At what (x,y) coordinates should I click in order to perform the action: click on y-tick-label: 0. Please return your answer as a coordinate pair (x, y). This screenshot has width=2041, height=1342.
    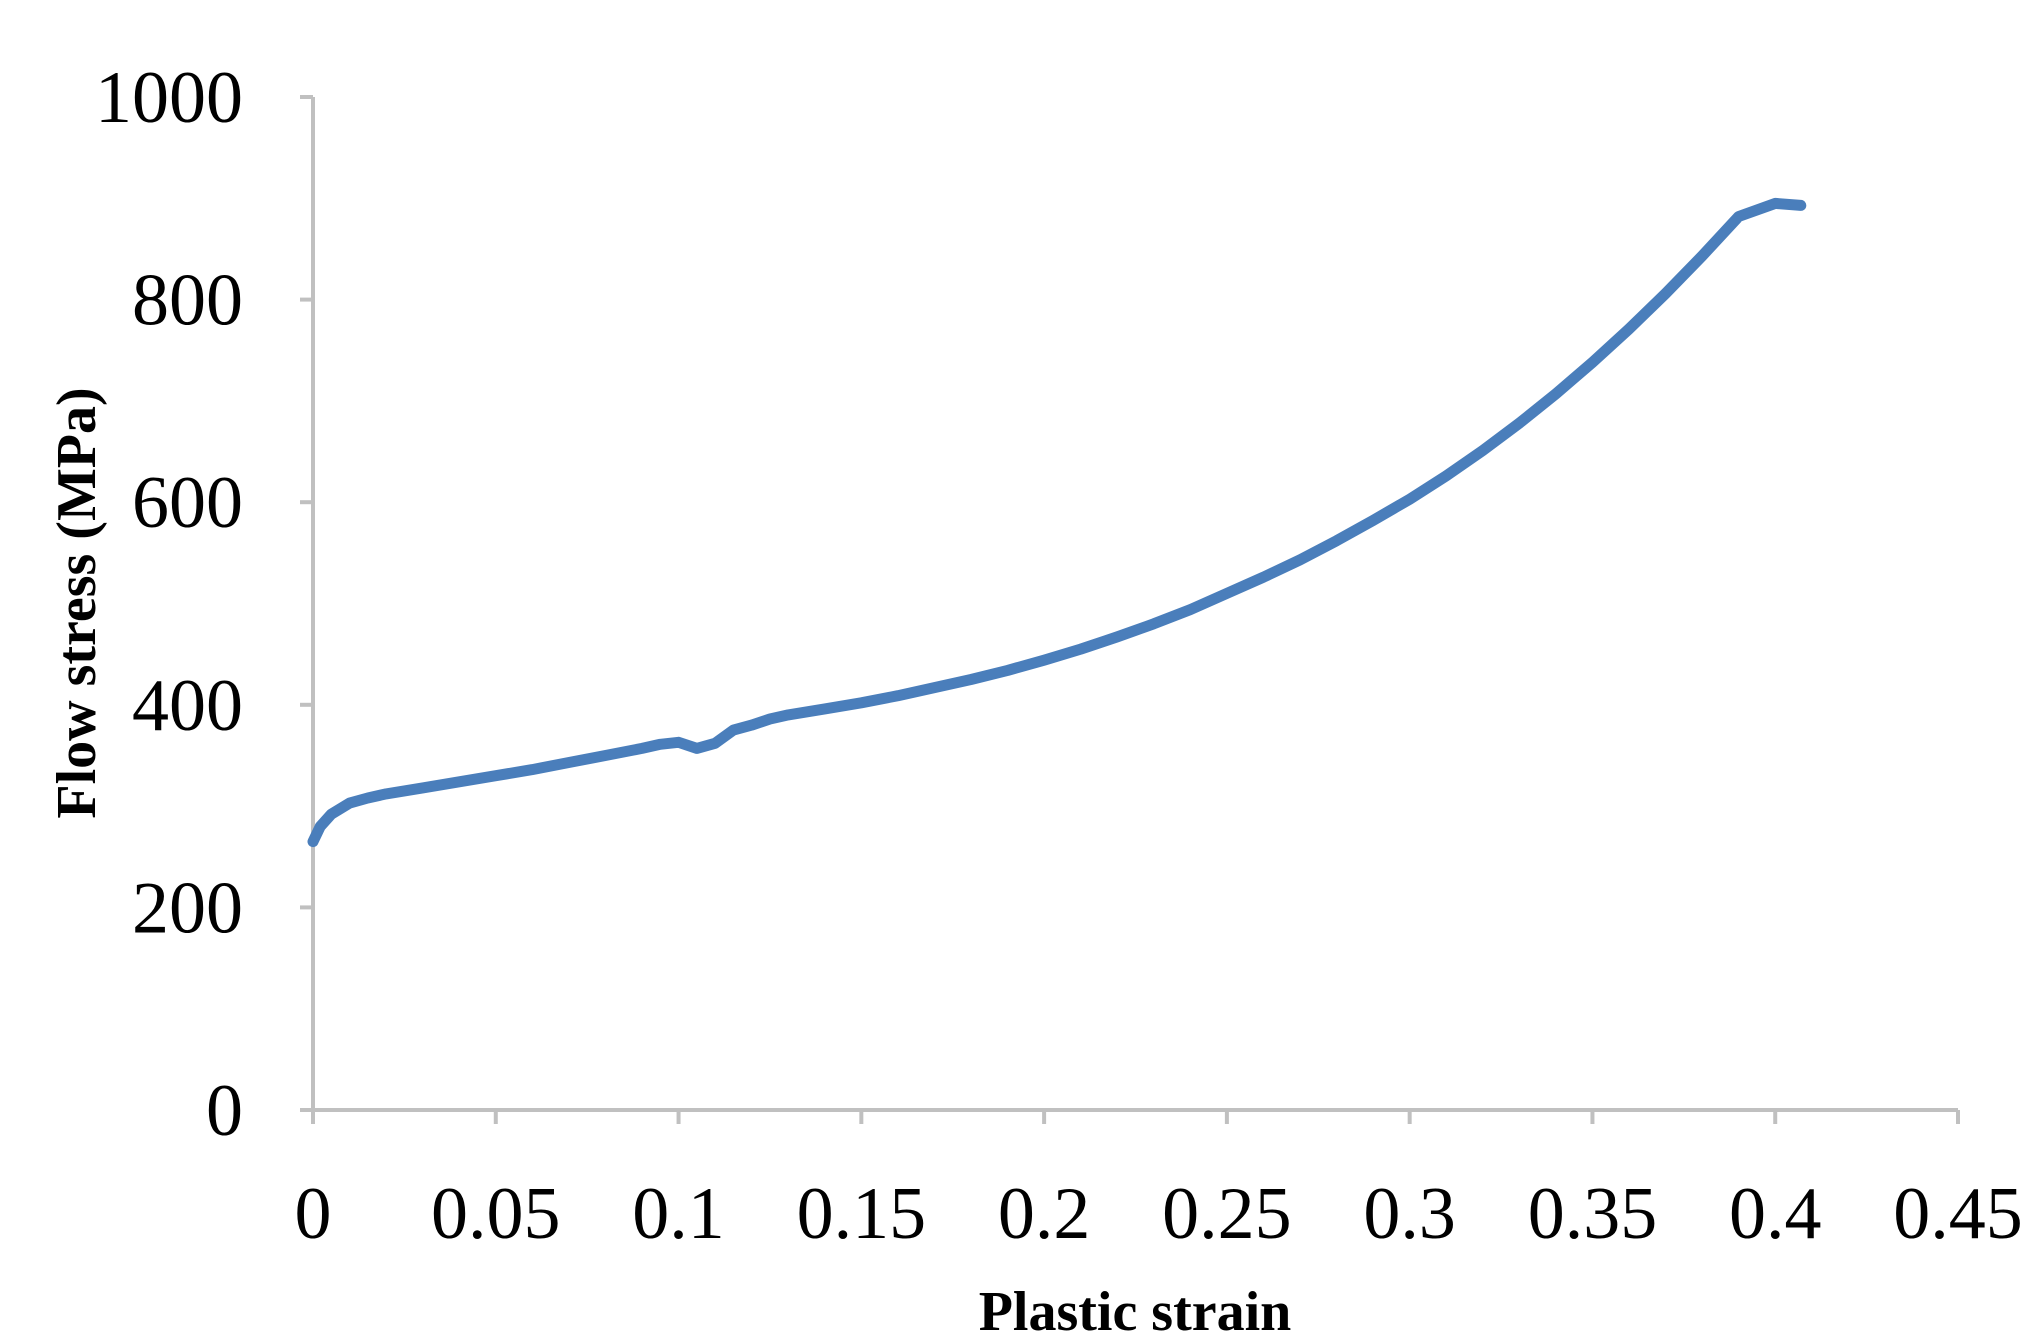
    Looking at the image, I should click on (224, 1111).